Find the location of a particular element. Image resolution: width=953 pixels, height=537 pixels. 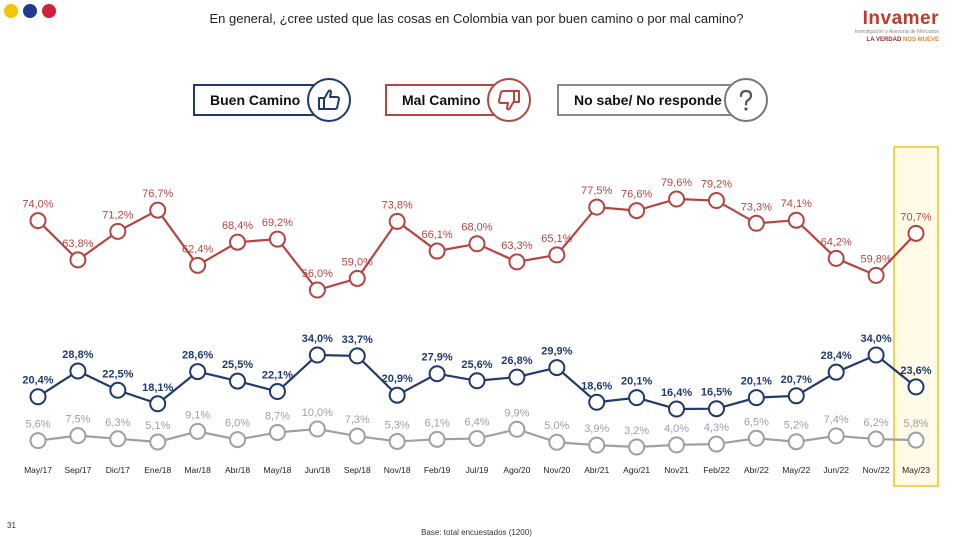

data-label: 9,1% is located at coordinates (197, 415).